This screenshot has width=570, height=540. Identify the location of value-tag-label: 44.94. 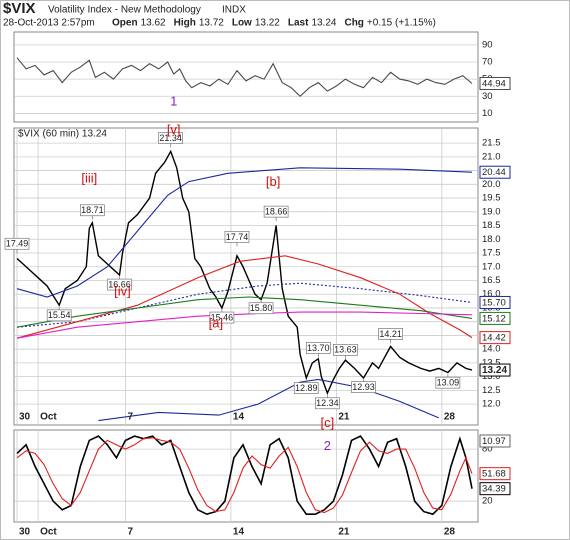
(494, 83).